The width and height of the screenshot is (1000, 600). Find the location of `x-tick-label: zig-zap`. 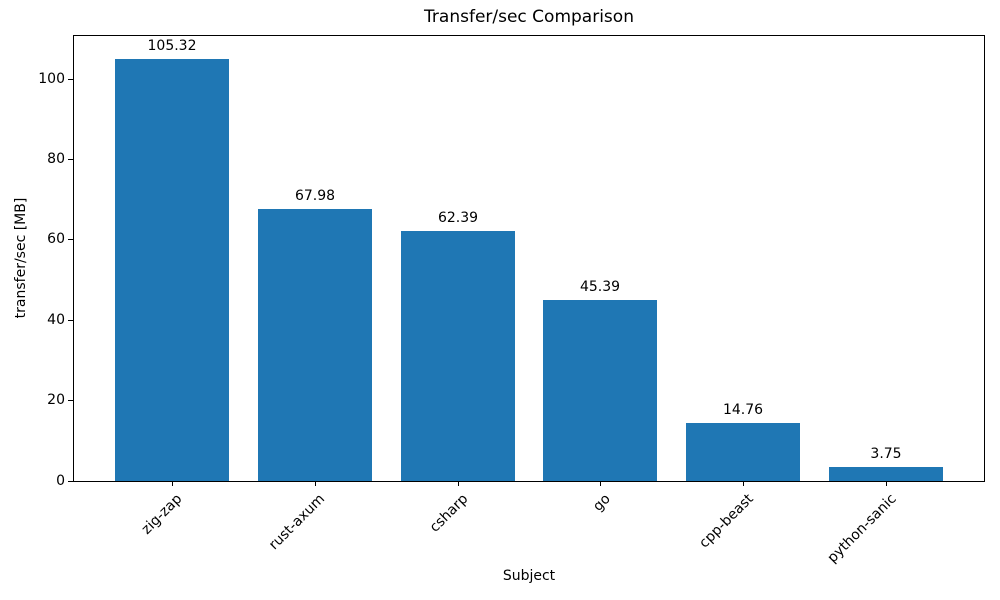

x-tick-label: zig-zap is located at coordinates (162, 514).